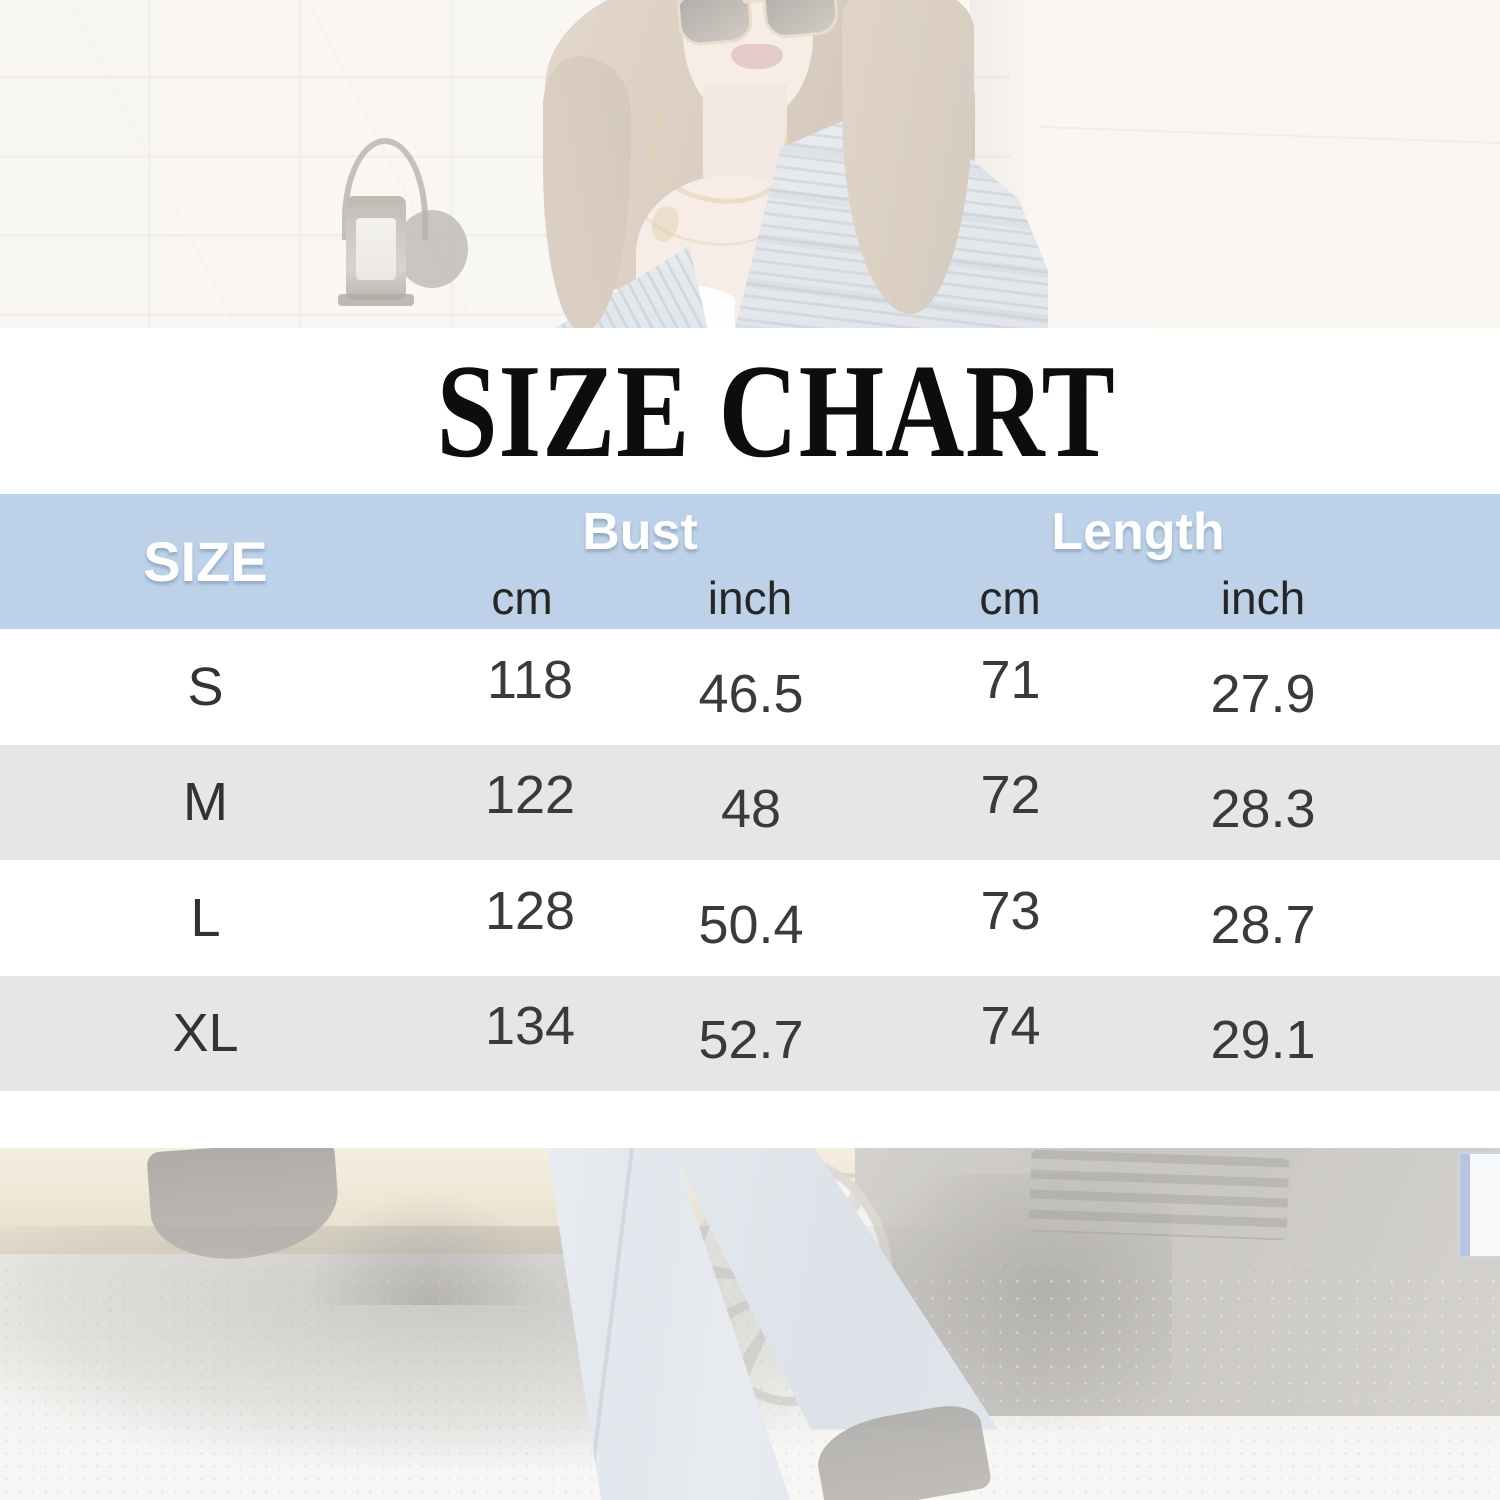  I want to click on cell-size: M, so click(205, 802).